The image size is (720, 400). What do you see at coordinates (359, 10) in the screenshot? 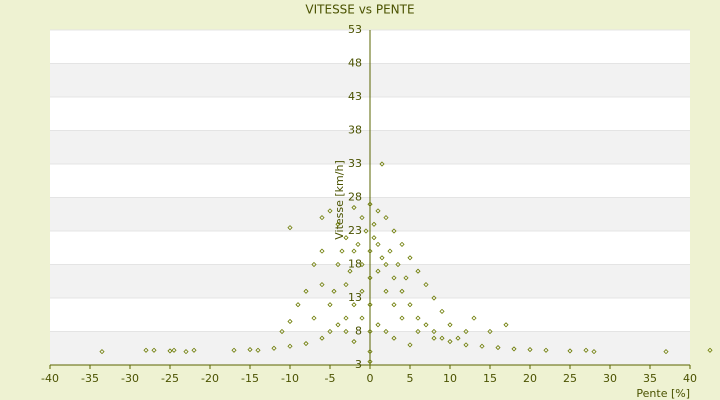
I see `chart-title: VITESSE vs PENTE` at bounding box center [359, 10].